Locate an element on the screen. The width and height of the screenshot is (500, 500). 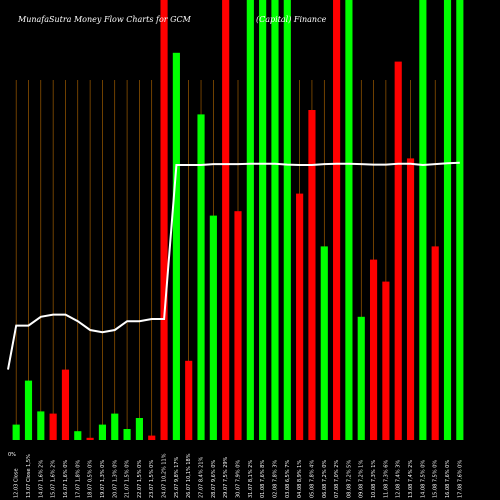
x-label-35: 15.08 7,5% 0% is located at coordinates (436, 479).